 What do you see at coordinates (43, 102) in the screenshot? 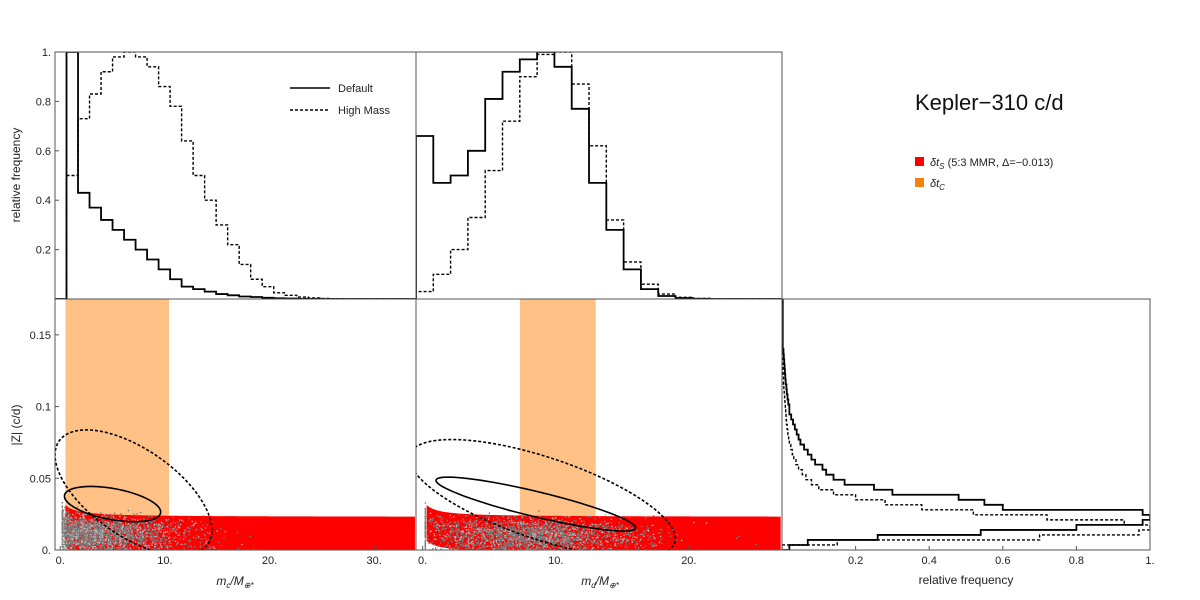
I see `hist-mc-ytick-label-3: 0.8` at bounding box center [43, 102].